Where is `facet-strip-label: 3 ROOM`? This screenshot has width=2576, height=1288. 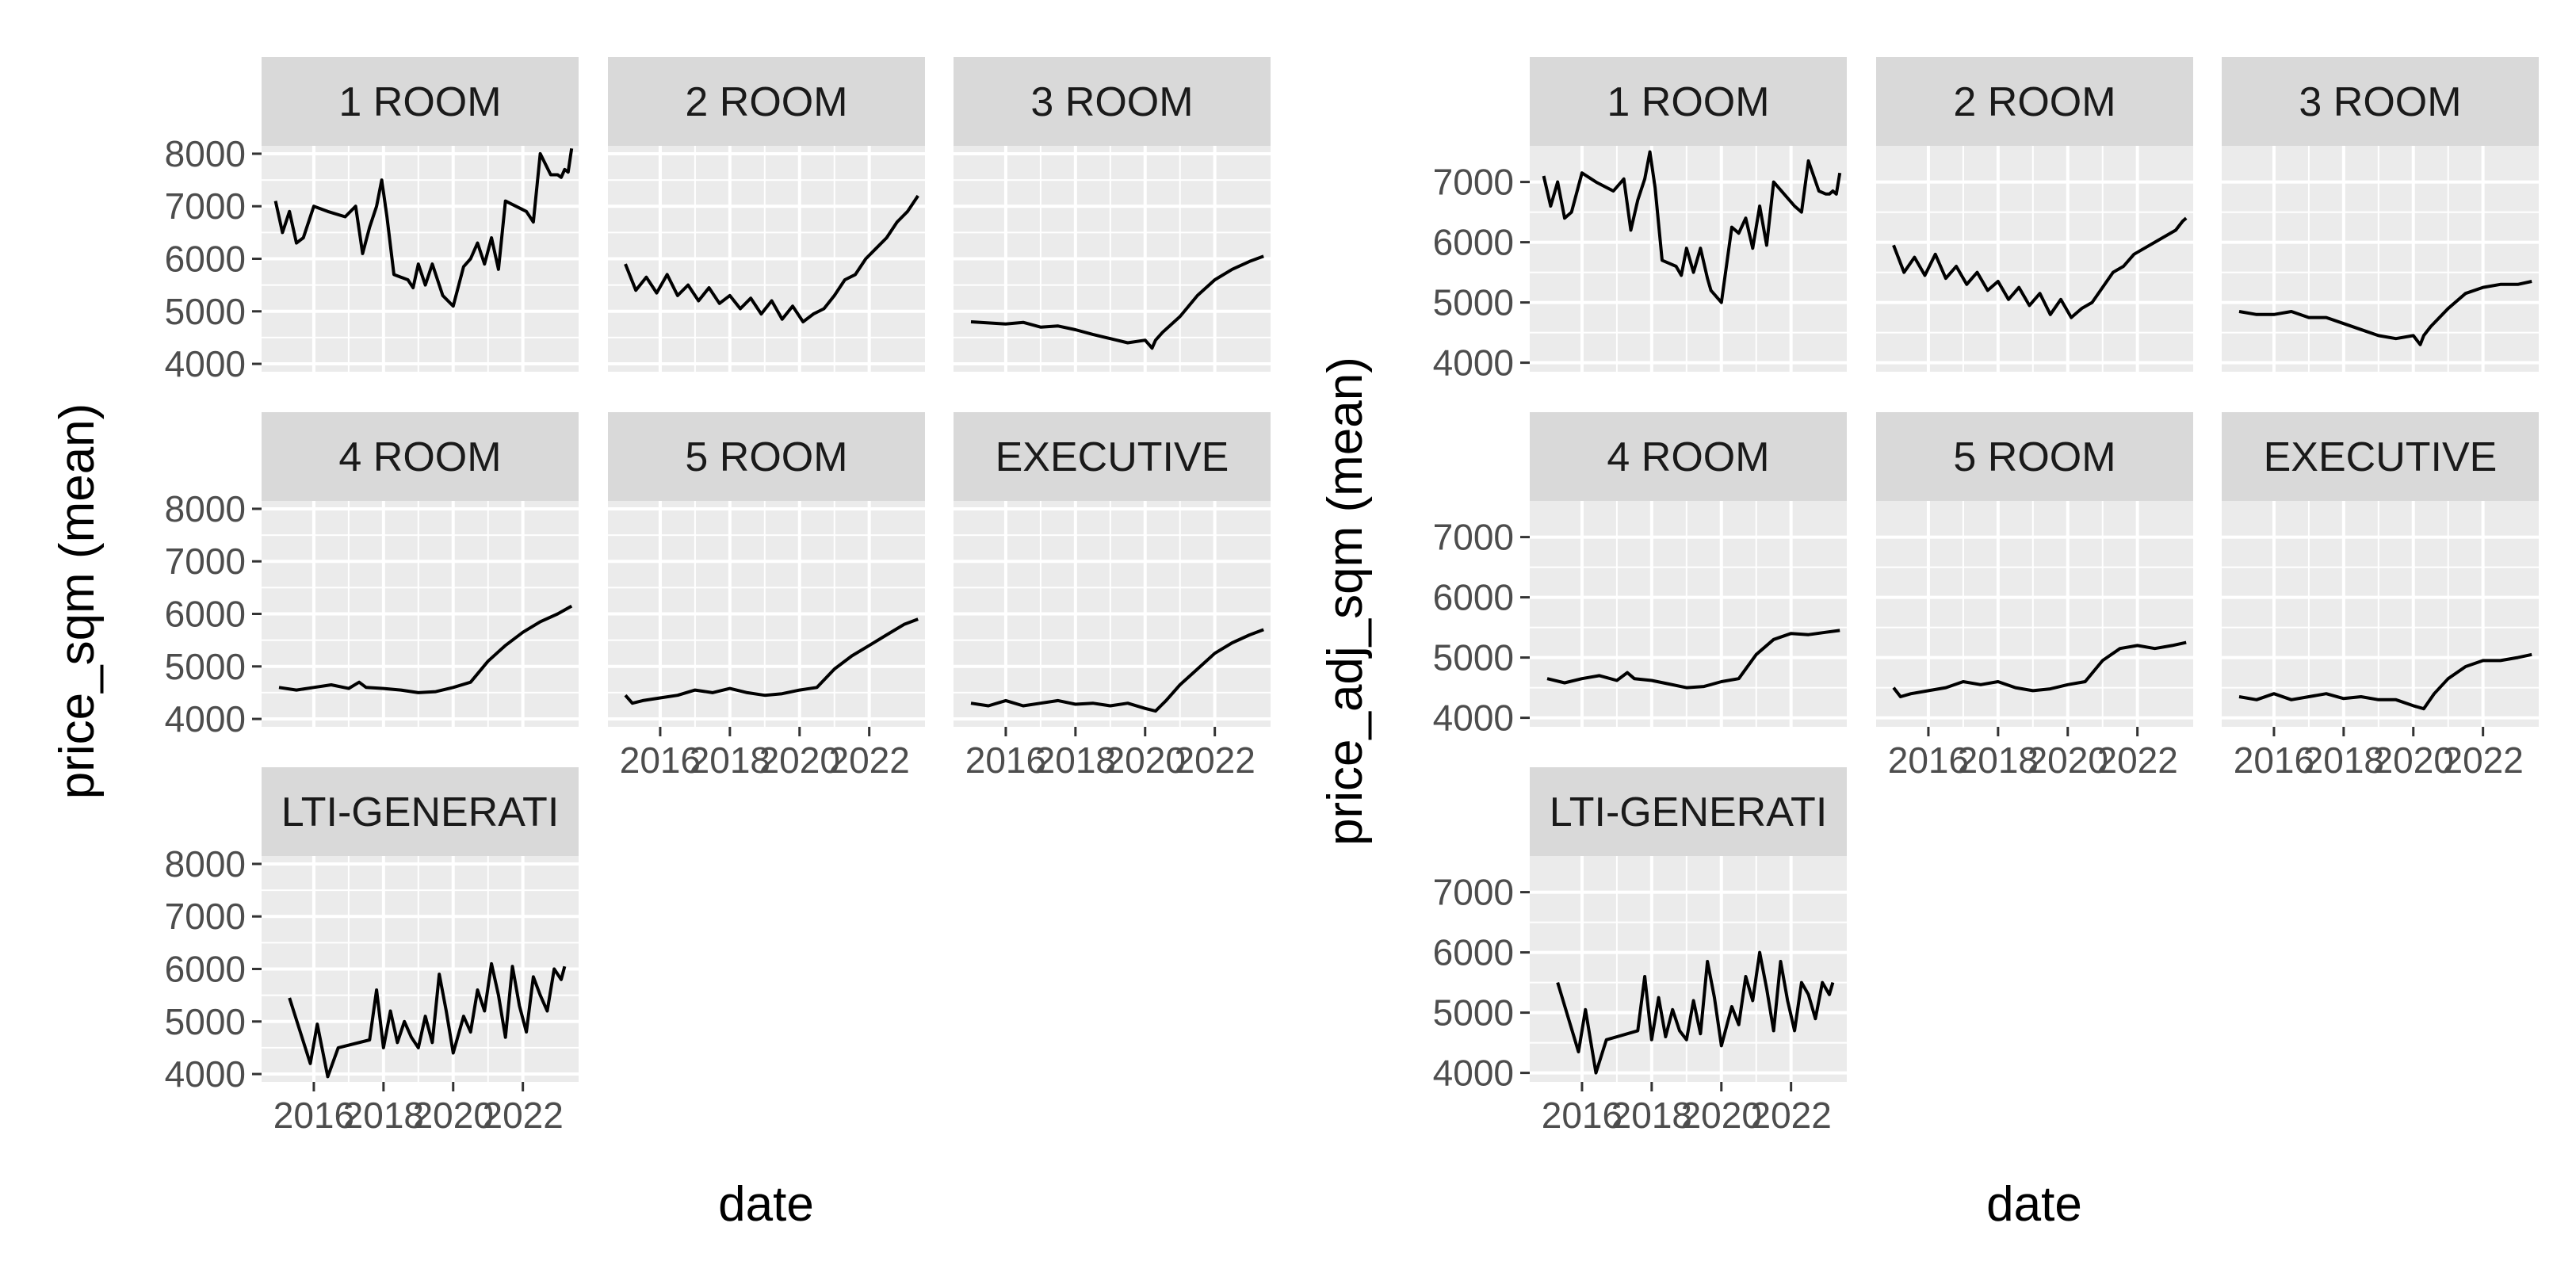 facet-strip-label: 3 ROOM is located at coordinates (1111, 102).